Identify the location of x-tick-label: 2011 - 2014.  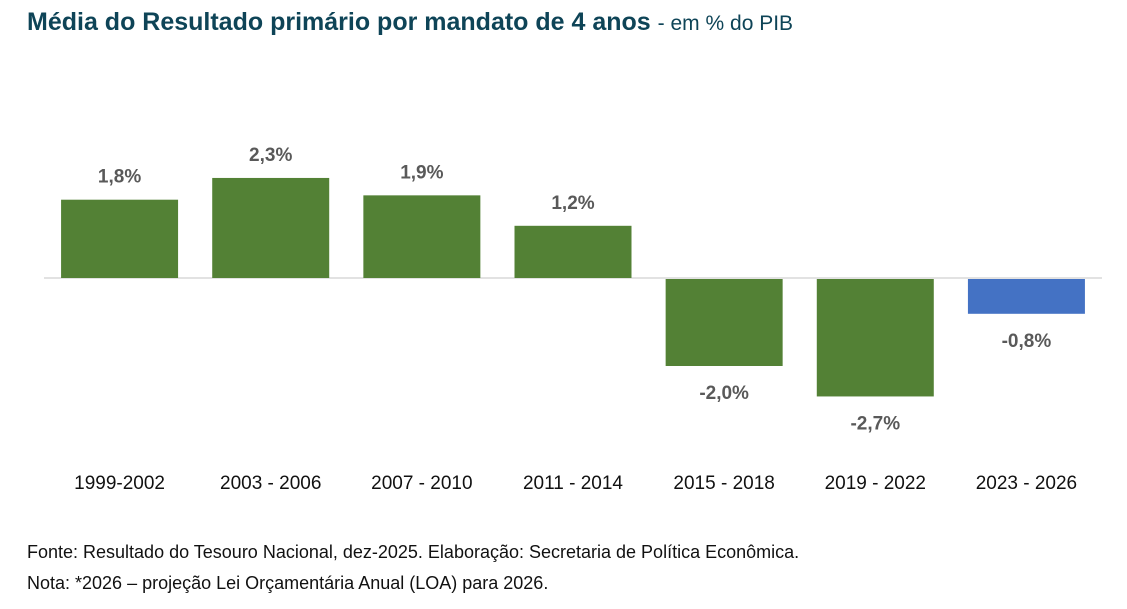
(573, 483).